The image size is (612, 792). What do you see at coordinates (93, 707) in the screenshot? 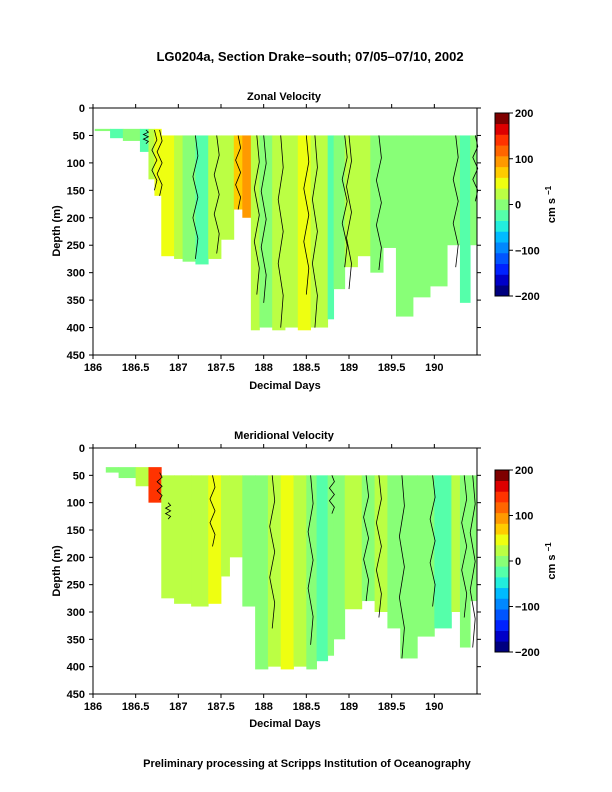
I see `x-tick-label-0: 186` at bounding box center [93, 707].